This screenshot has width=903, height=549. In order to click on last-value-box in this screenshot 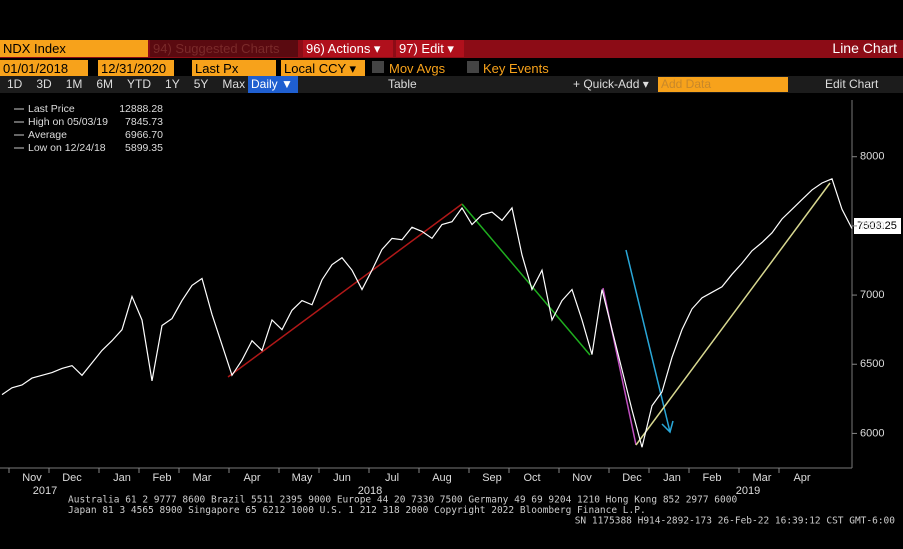, I will do `click(877, 226)`.